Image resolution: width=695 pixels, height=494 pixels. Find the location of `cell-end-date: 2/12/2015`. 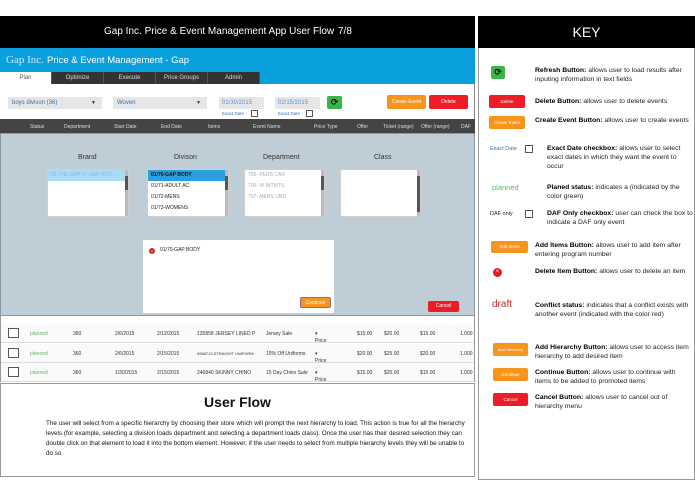

cell-end-date: 2/12/2015 is located at coordinates (168, 334).